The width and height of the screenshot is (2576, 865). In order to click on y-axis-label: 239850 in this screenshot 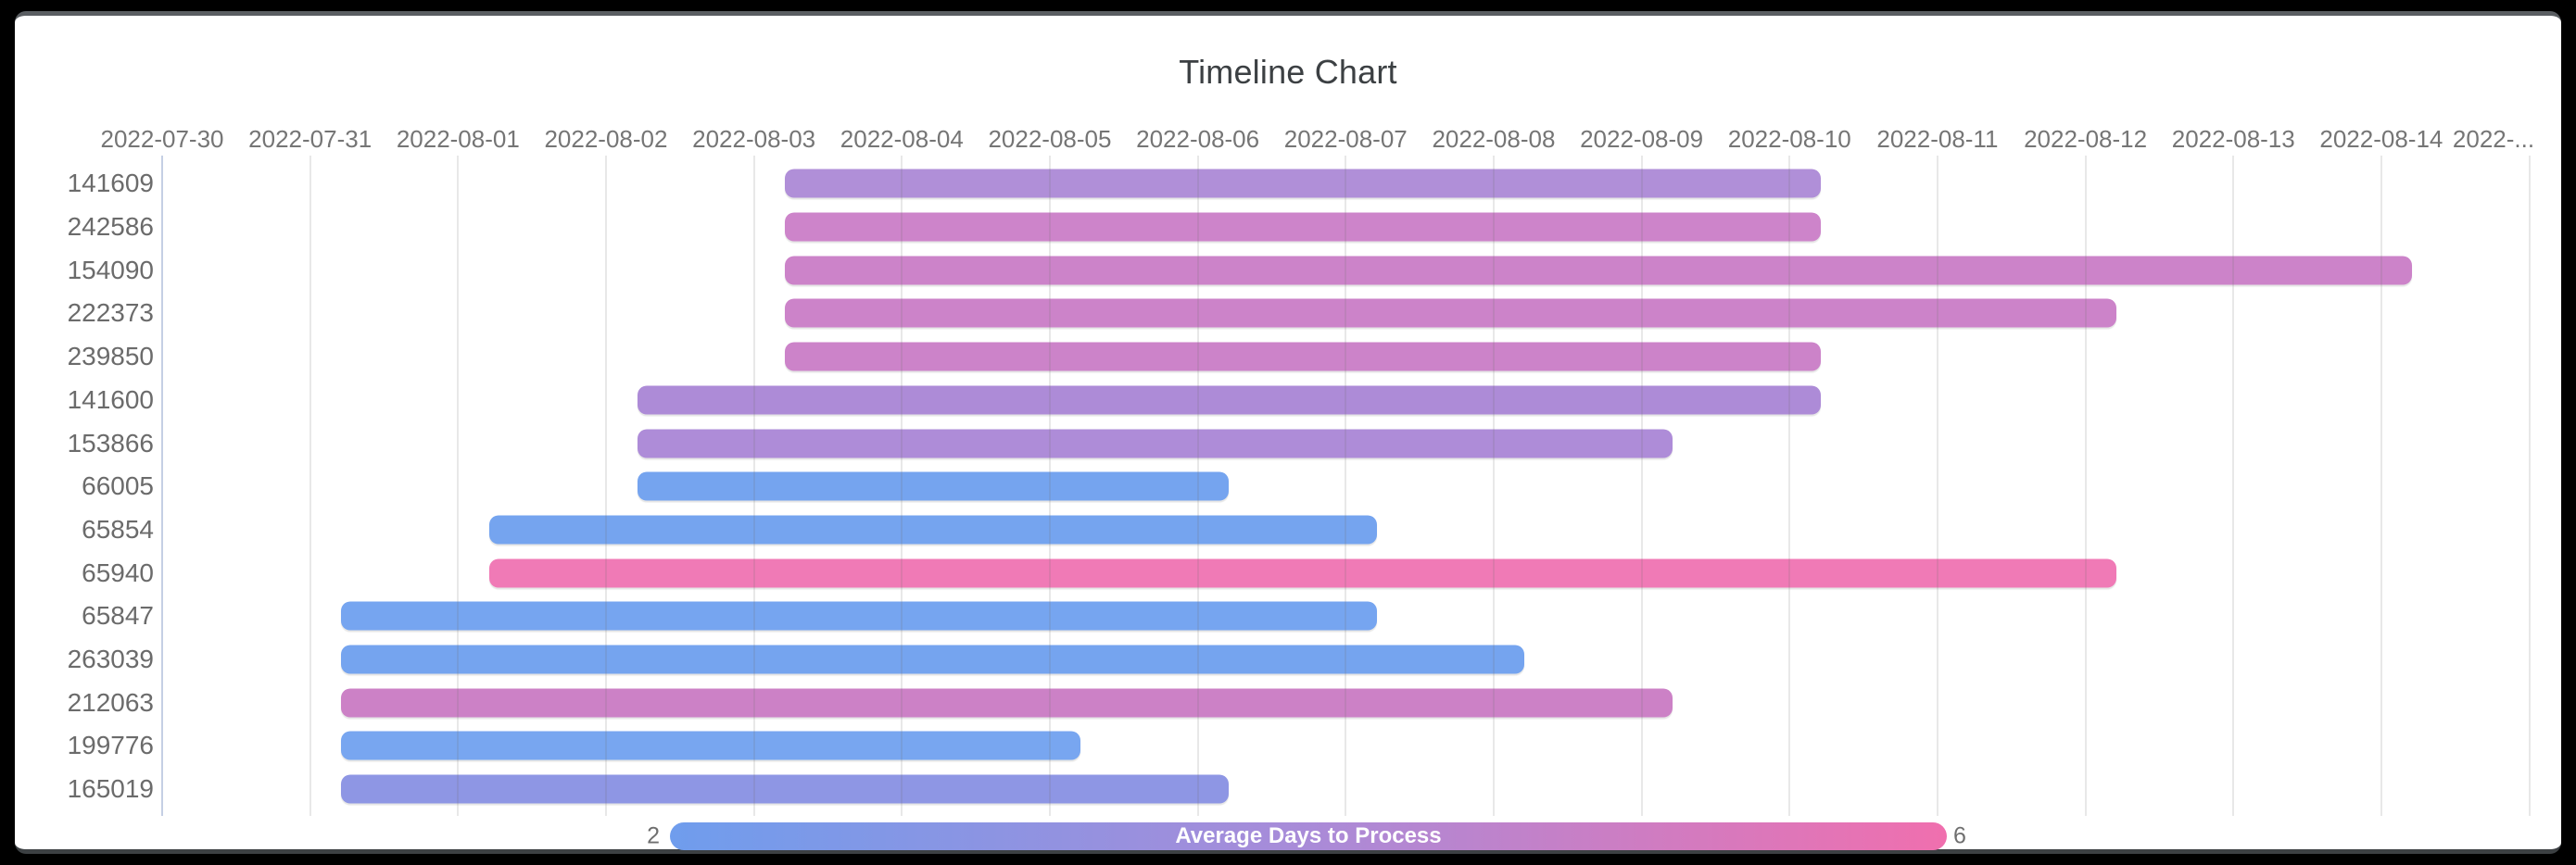, I will do `click(111, 357)`.